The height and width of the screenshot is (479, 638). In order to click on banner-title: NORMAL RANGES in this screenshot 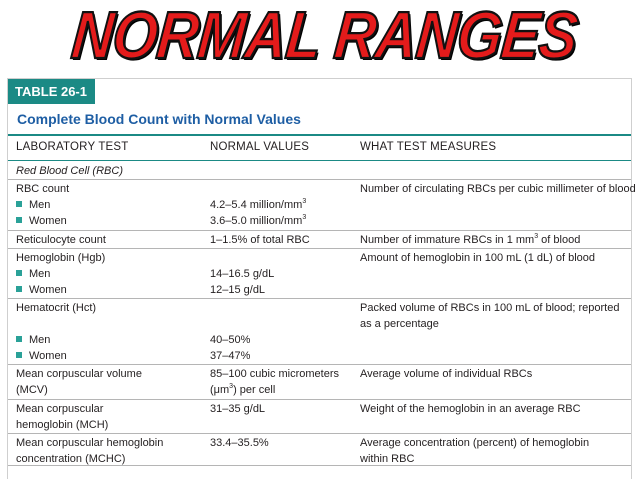, I will do `click(324, 37)`.